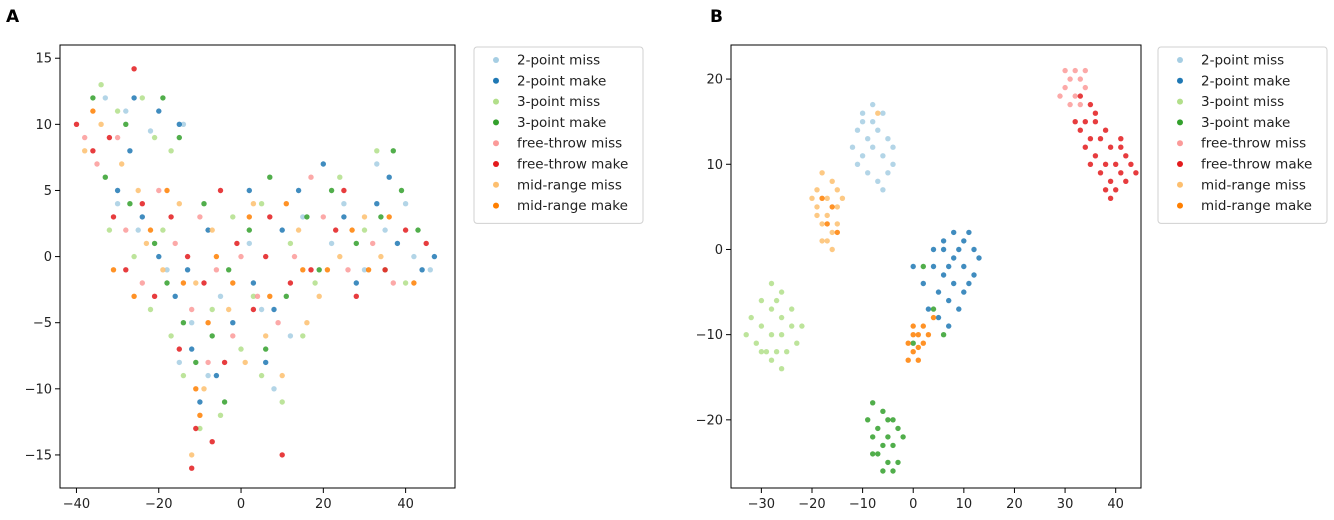  I want to click on panel-b-legend-marker, so click(1180, 122).